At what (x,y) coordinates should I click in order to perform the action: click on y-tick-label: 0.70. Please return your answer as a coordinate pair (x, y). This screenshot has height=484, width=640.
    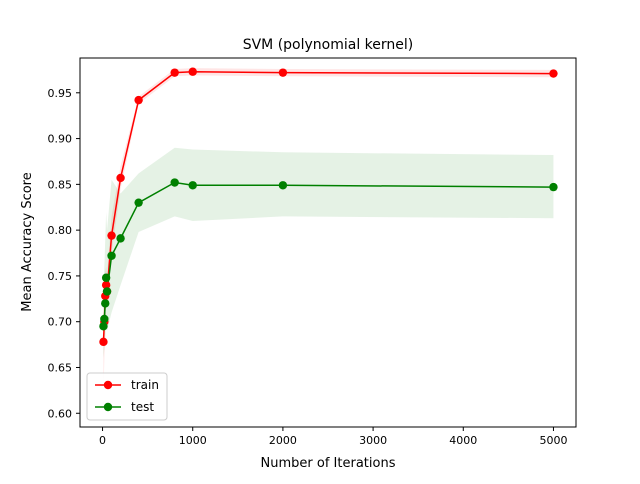
    Looking at the image, I should click on (60, 322).